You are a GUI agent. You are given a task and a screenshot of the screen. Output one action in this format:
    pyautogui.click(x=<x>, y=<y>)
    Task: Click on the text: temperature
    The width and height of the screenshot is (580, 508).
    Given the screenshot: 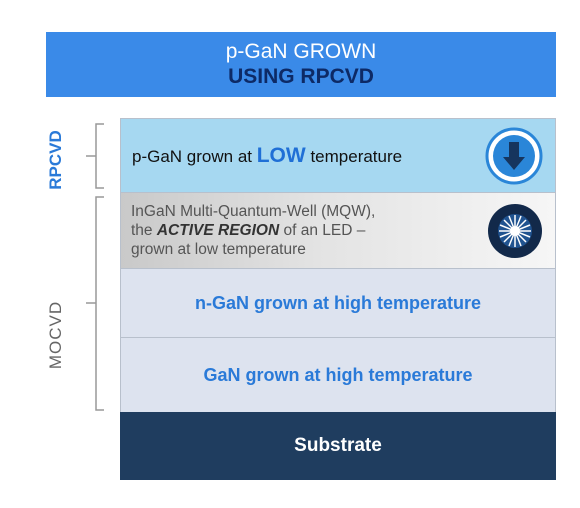 What is the action you would take?
    pyautogui.click(x=354, y=156)
    